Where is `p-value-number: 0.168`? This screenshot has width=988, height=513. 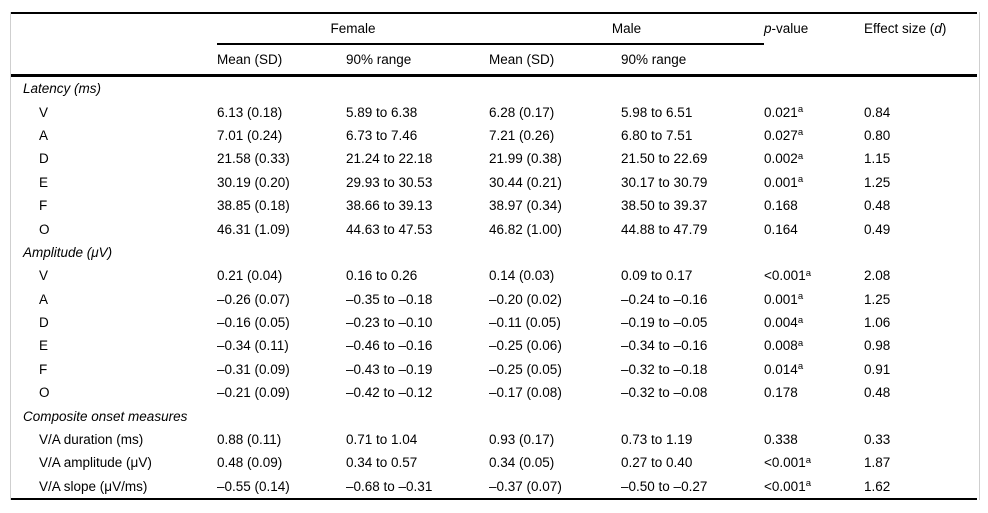 p-value-number: 0.168 is located at coordinates (781, 206).